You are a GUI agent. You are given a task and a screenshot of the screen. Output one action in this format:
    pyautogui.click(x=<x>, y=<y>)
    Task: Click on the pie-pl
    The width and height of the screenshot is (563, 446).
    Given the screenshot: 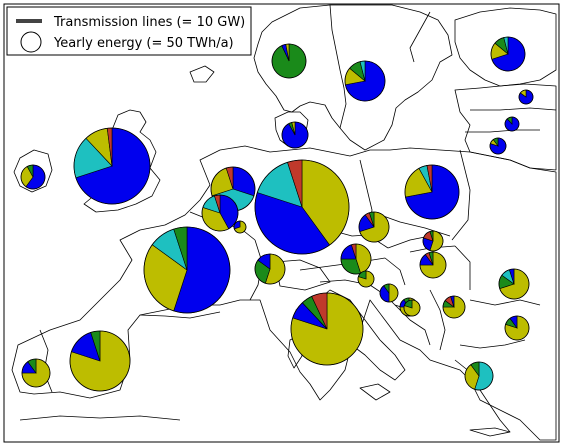 What is the action you would take?
    pyautogui.click(x=432, y=192)
    